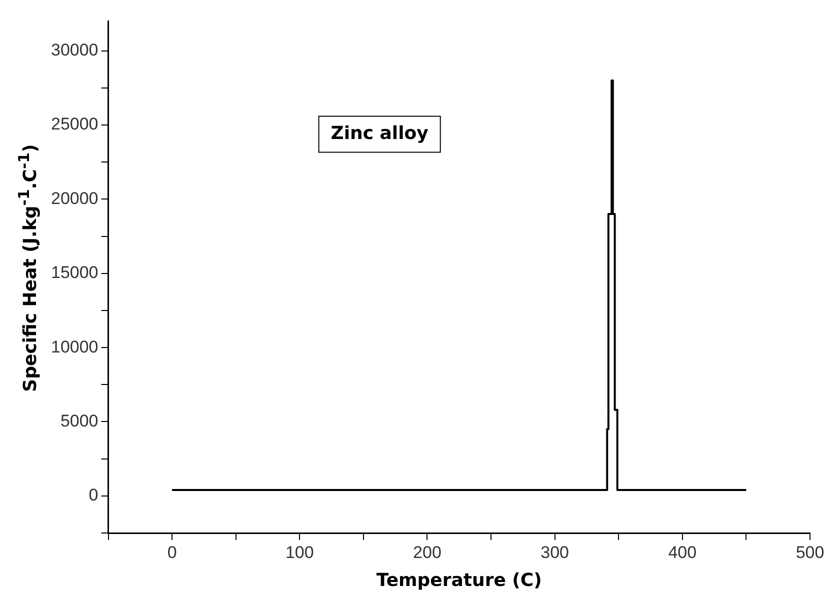  I want to click on x-tick-label: 200, so click(427, 552).